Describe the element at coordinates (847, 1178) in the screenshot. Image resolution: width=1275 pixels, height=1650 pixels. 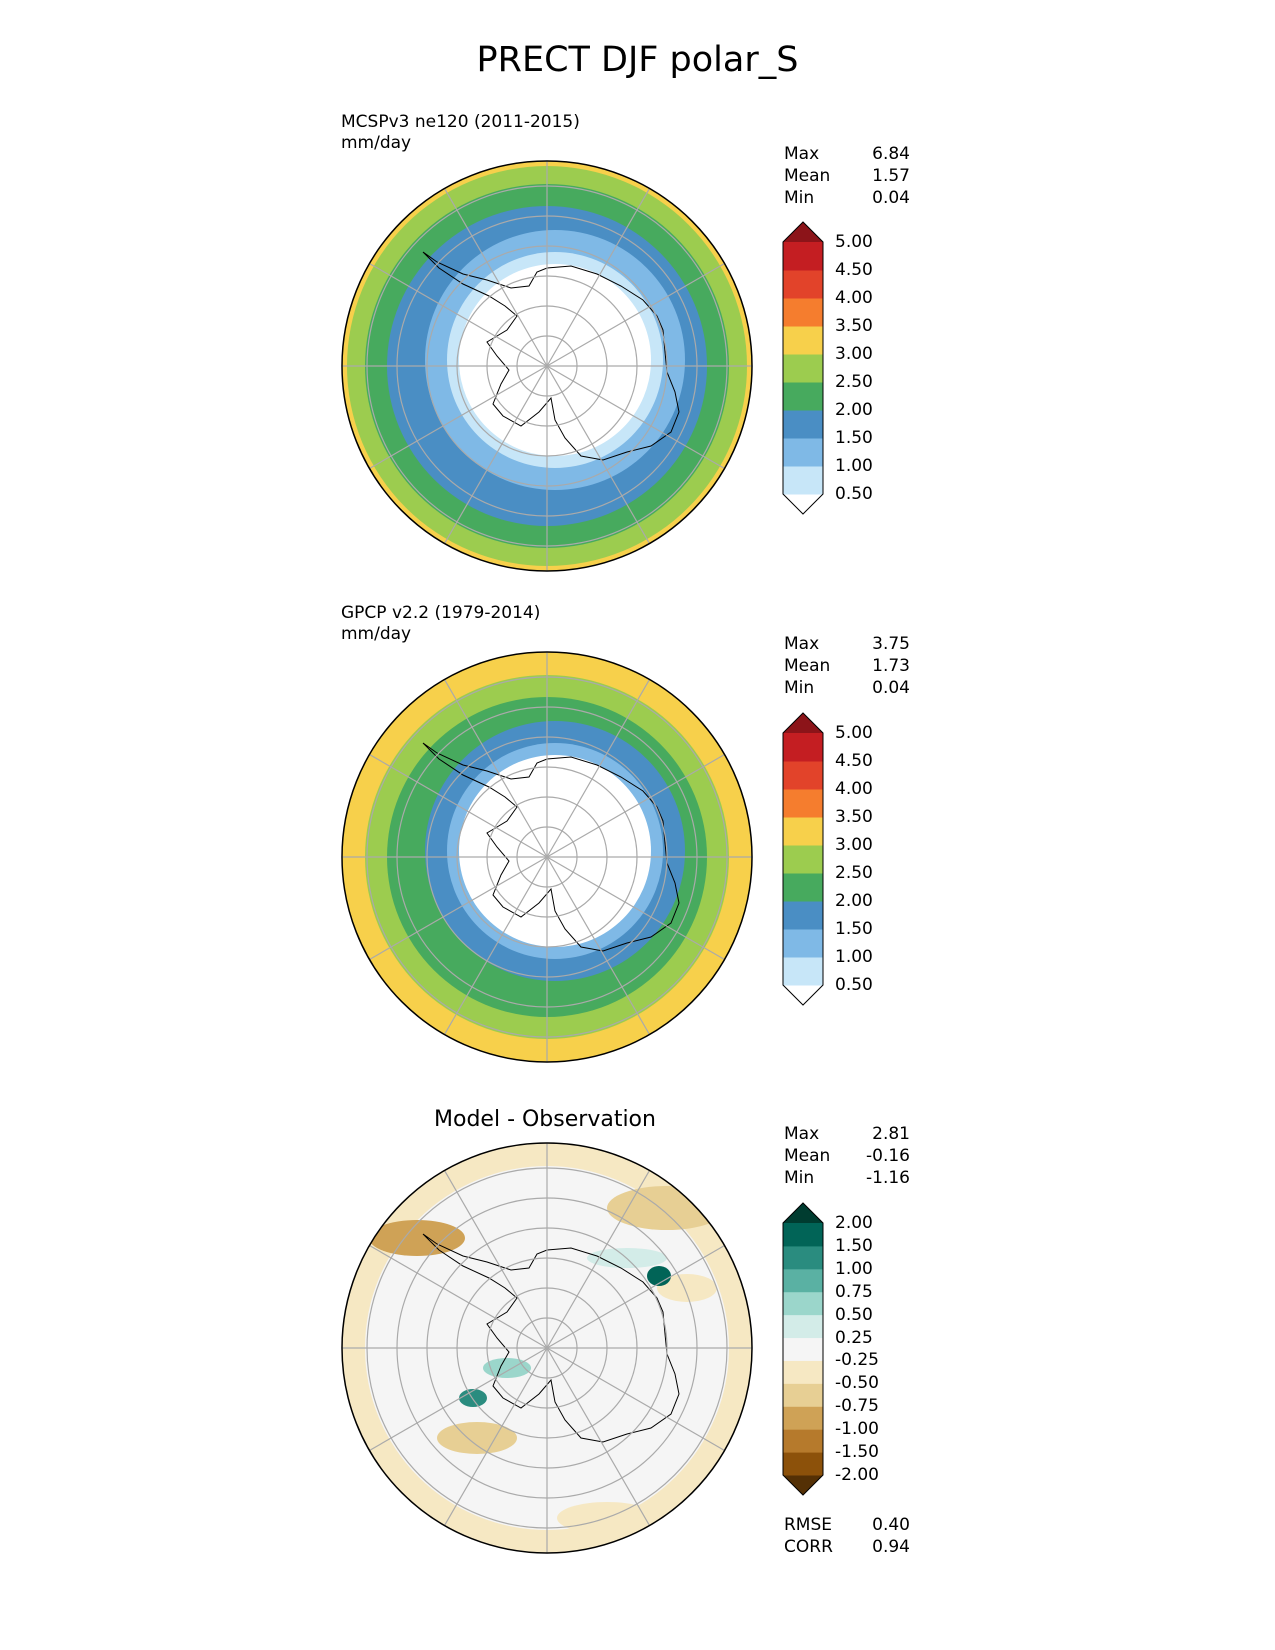
I see `stat-min: Min -1.16` at that location.